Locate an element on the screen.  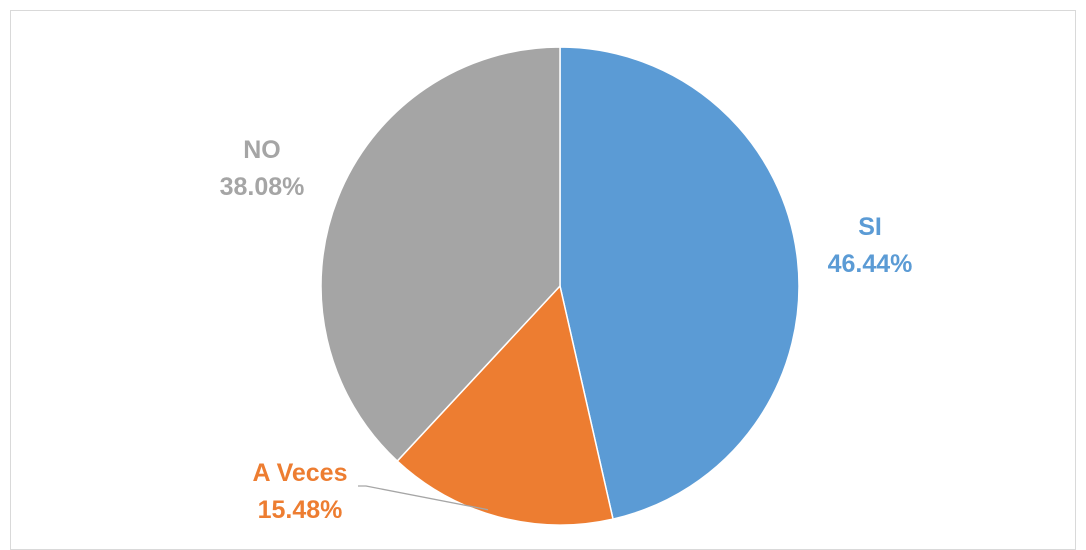
slice-label-si: SI is located at coordinates (870, 227).